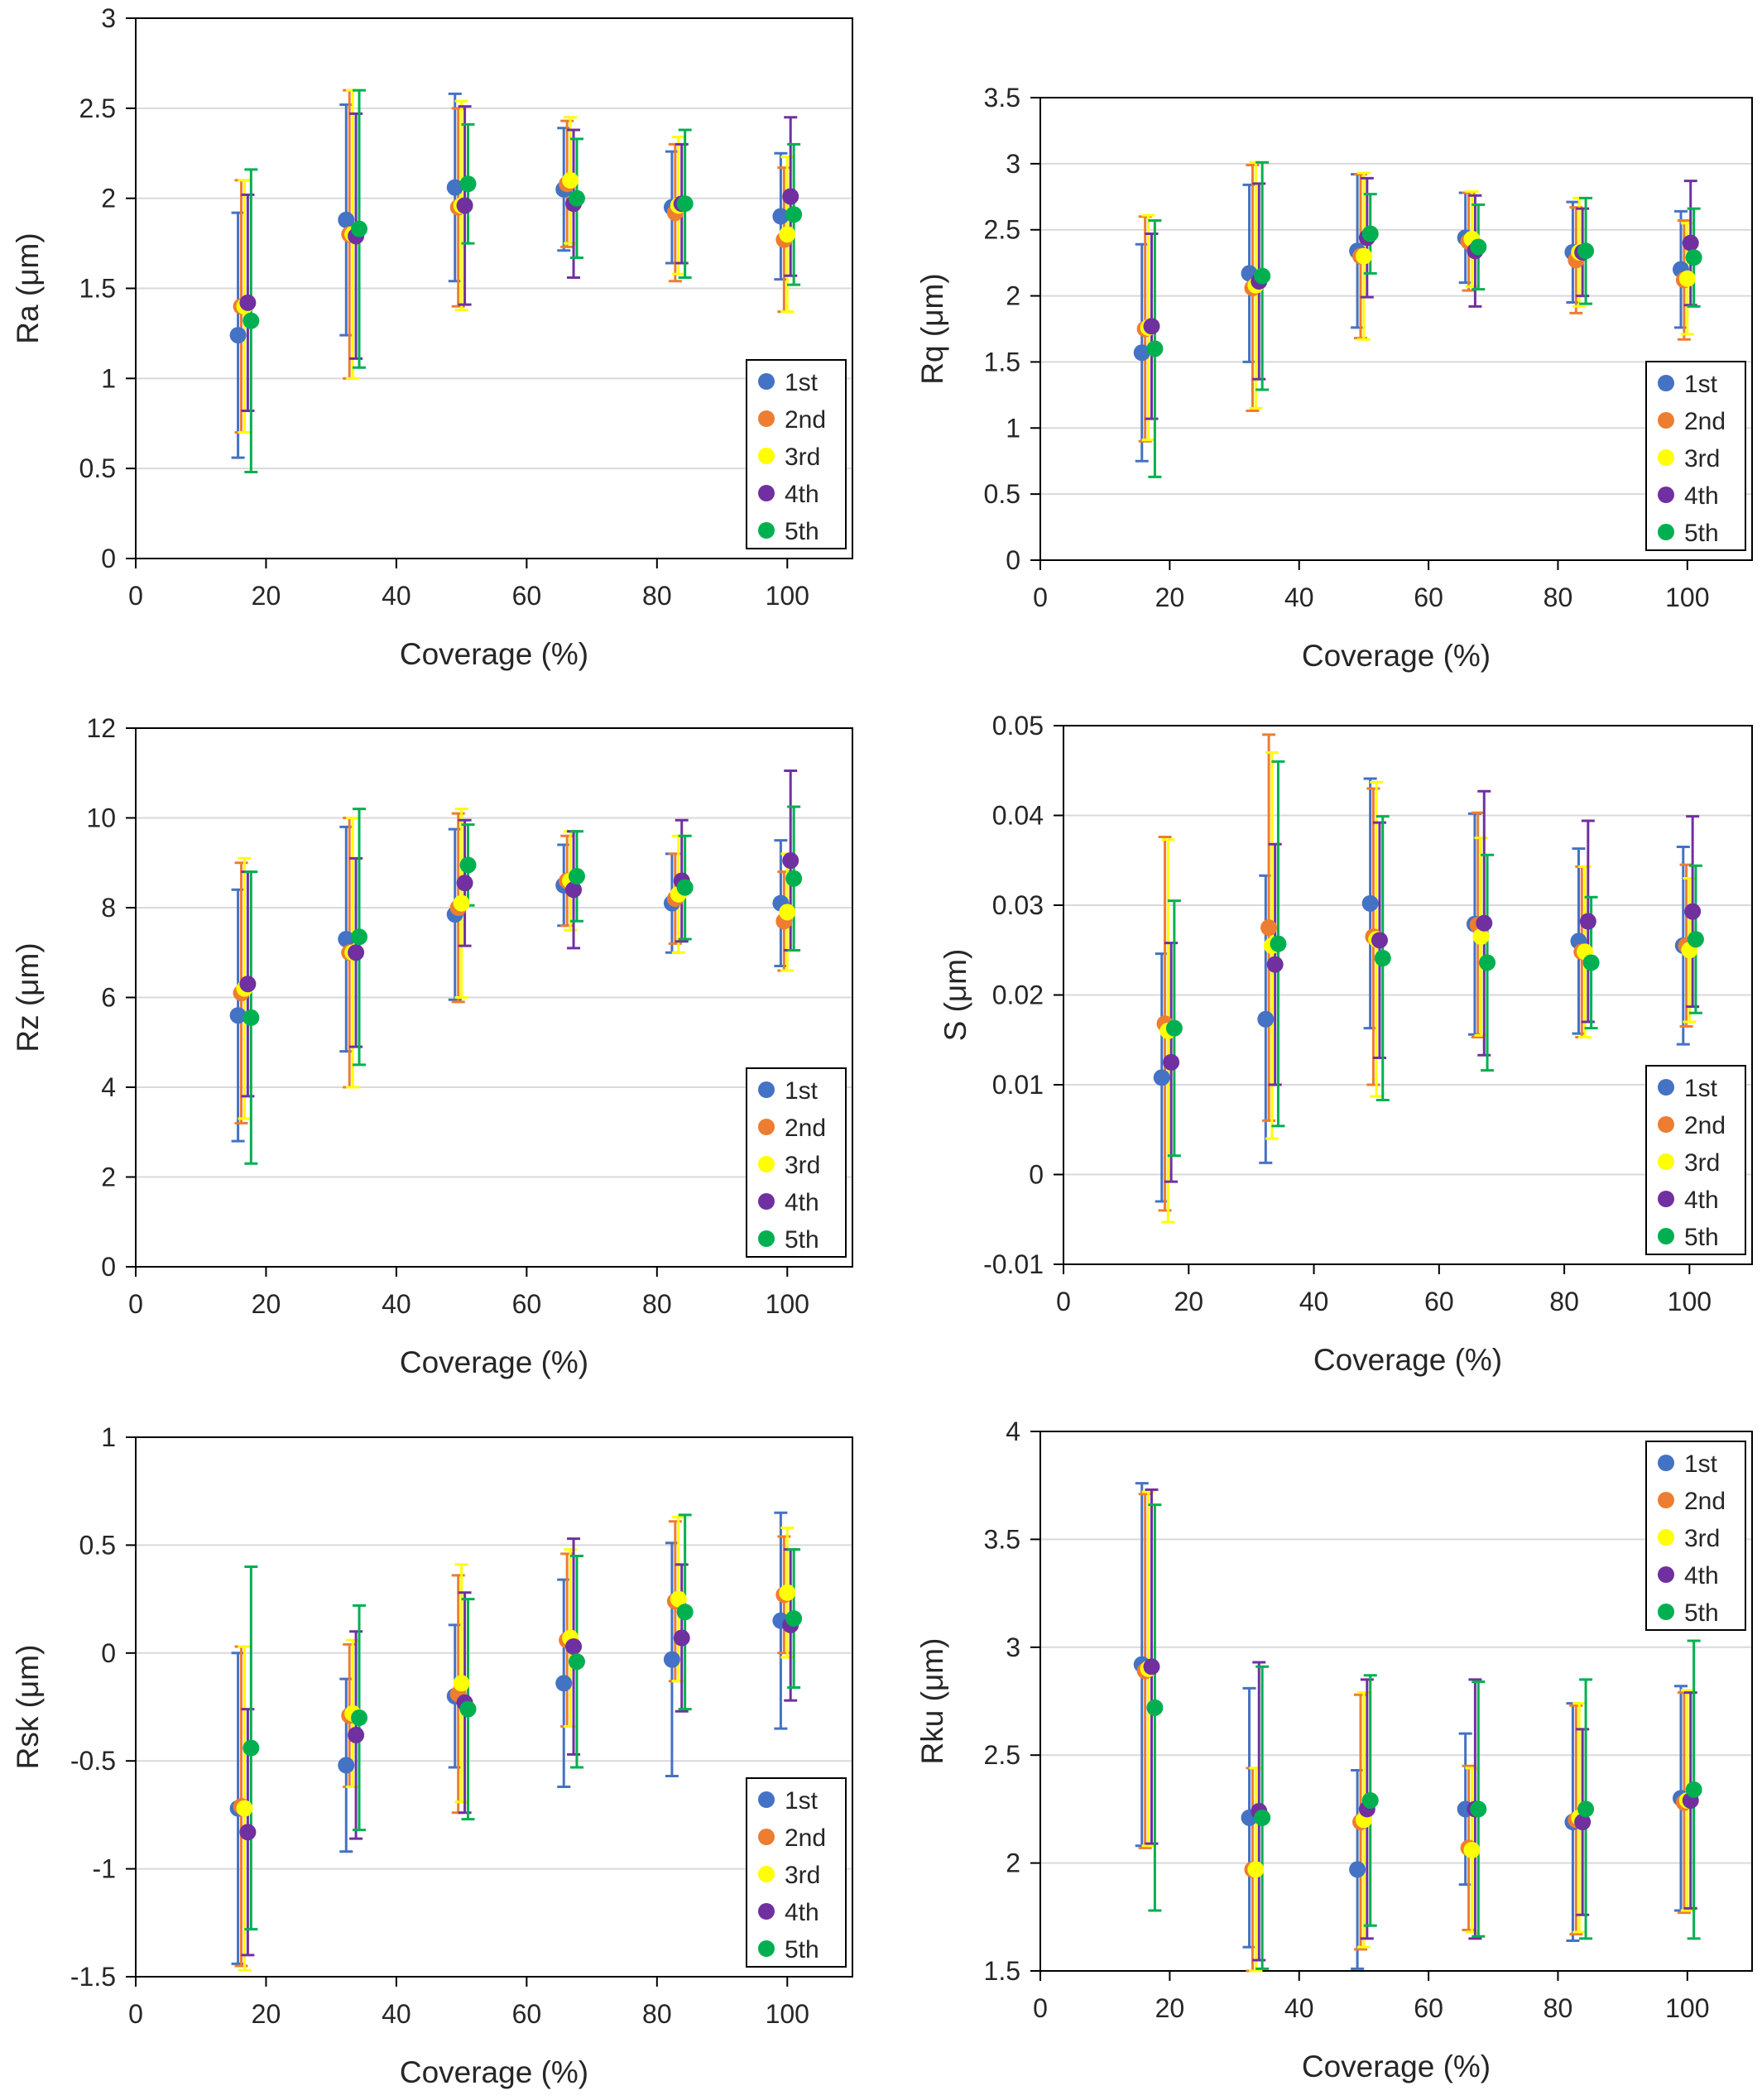 This screenshot has width=1762, height=2100. What do you see at coordinates (108, 908) in the screenshot?
I see `y-tick-label: 8` at bounding box center [108, 908].